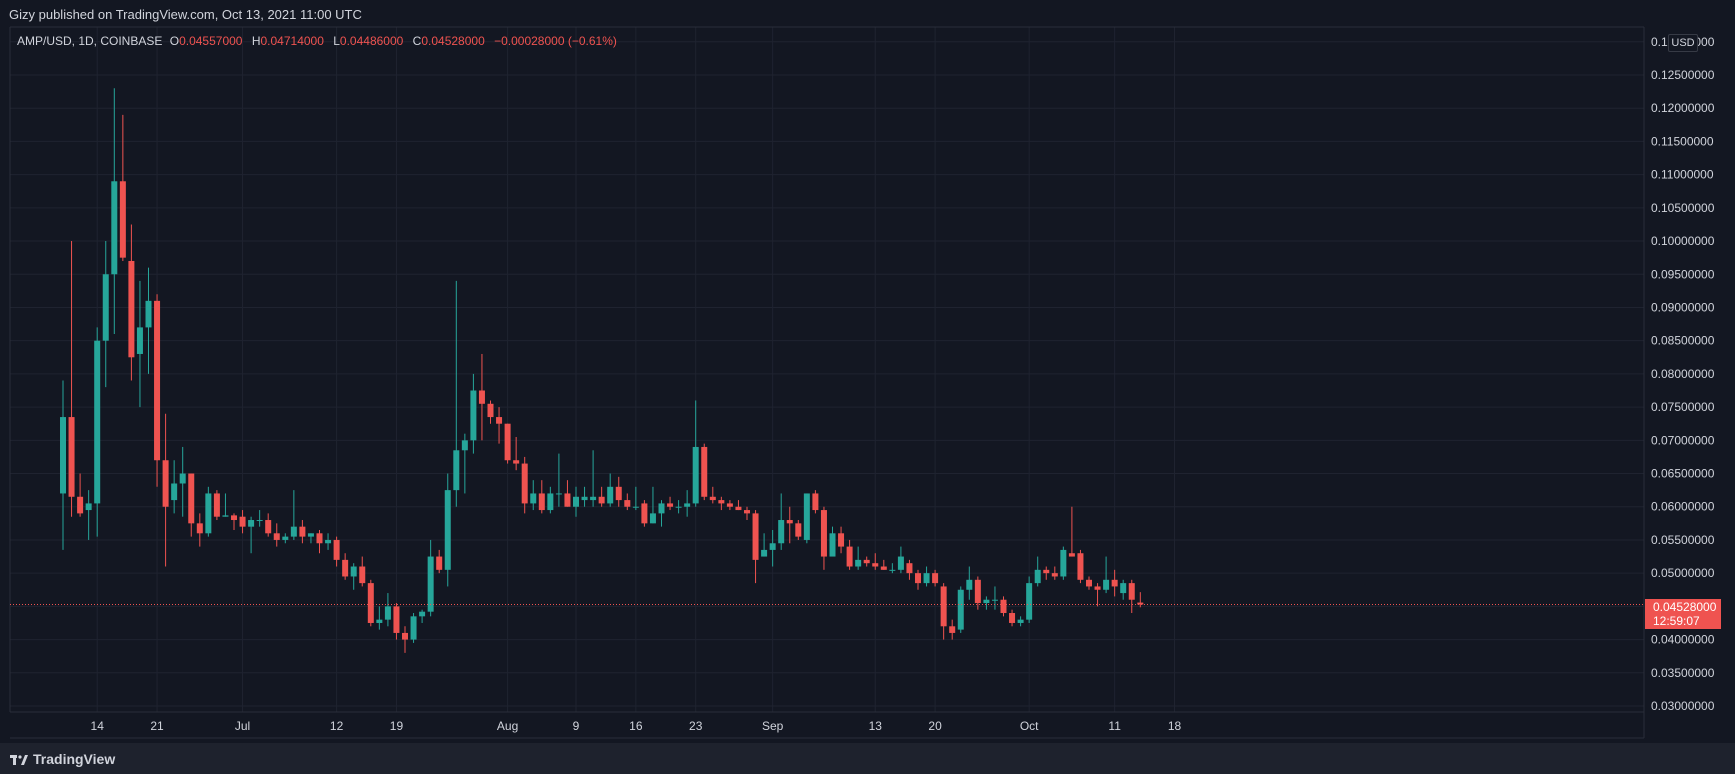 The height and width of the screenshot is (774, 1735). What do you see at coordinates (62, 759) in the screenshot?
I see `tradingview-logo: TradingView` at bounding box center [62, 759].